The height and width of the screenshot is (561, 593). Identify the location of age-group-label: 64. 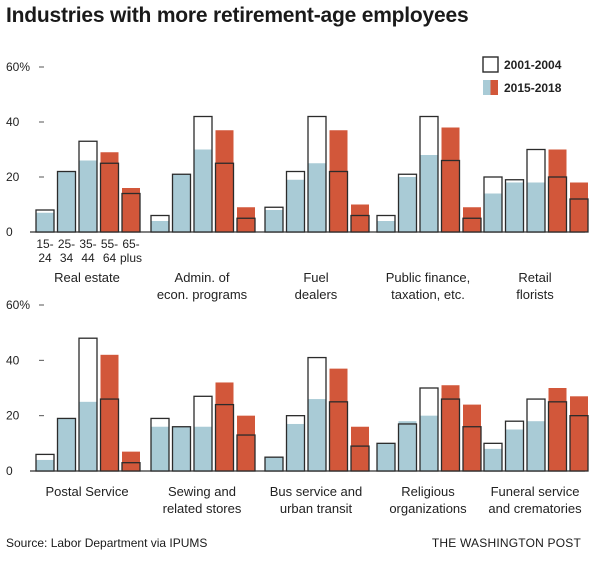
(110, 258).